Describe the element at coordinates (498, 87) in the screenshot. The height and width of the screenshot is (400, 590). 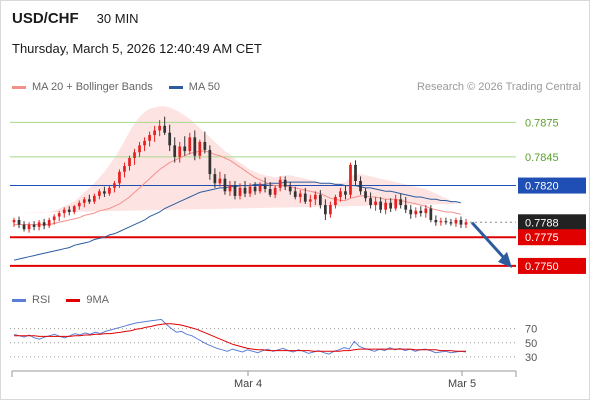
I see `research-credit: Research © 2026 Trading Central` at that location.